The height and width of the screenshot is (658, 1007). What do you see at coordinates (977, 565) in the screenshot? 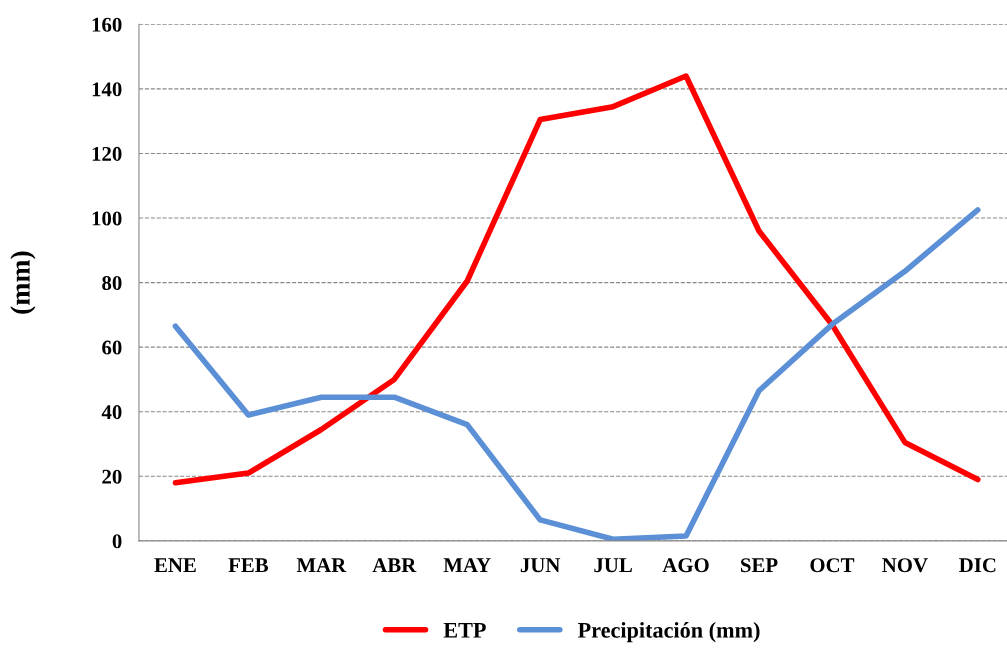
I see `x-tick-label: DIC` at bounding box center [977, 565].